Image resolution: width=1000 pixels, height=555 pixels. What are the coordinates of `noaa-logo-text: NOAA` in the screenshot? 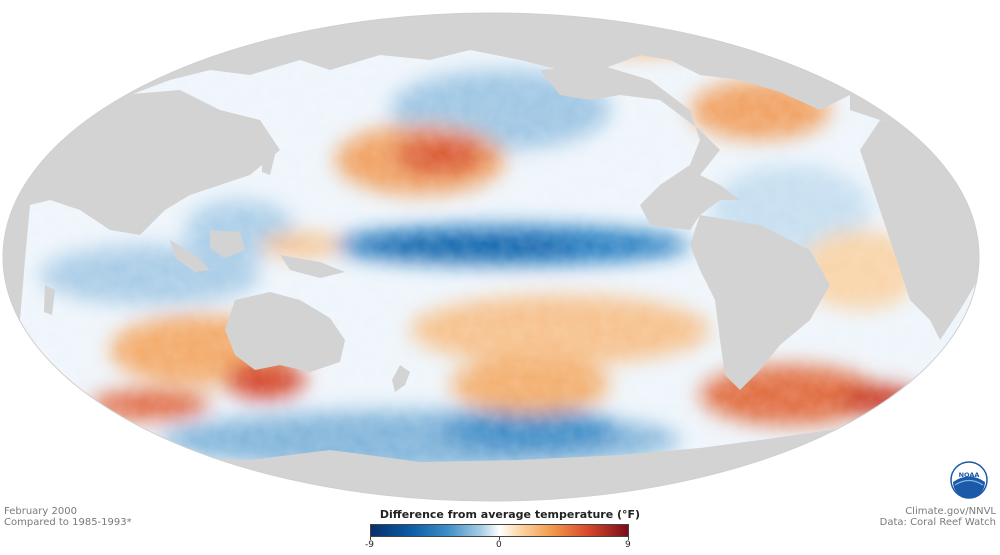 It's located at (969, 475).